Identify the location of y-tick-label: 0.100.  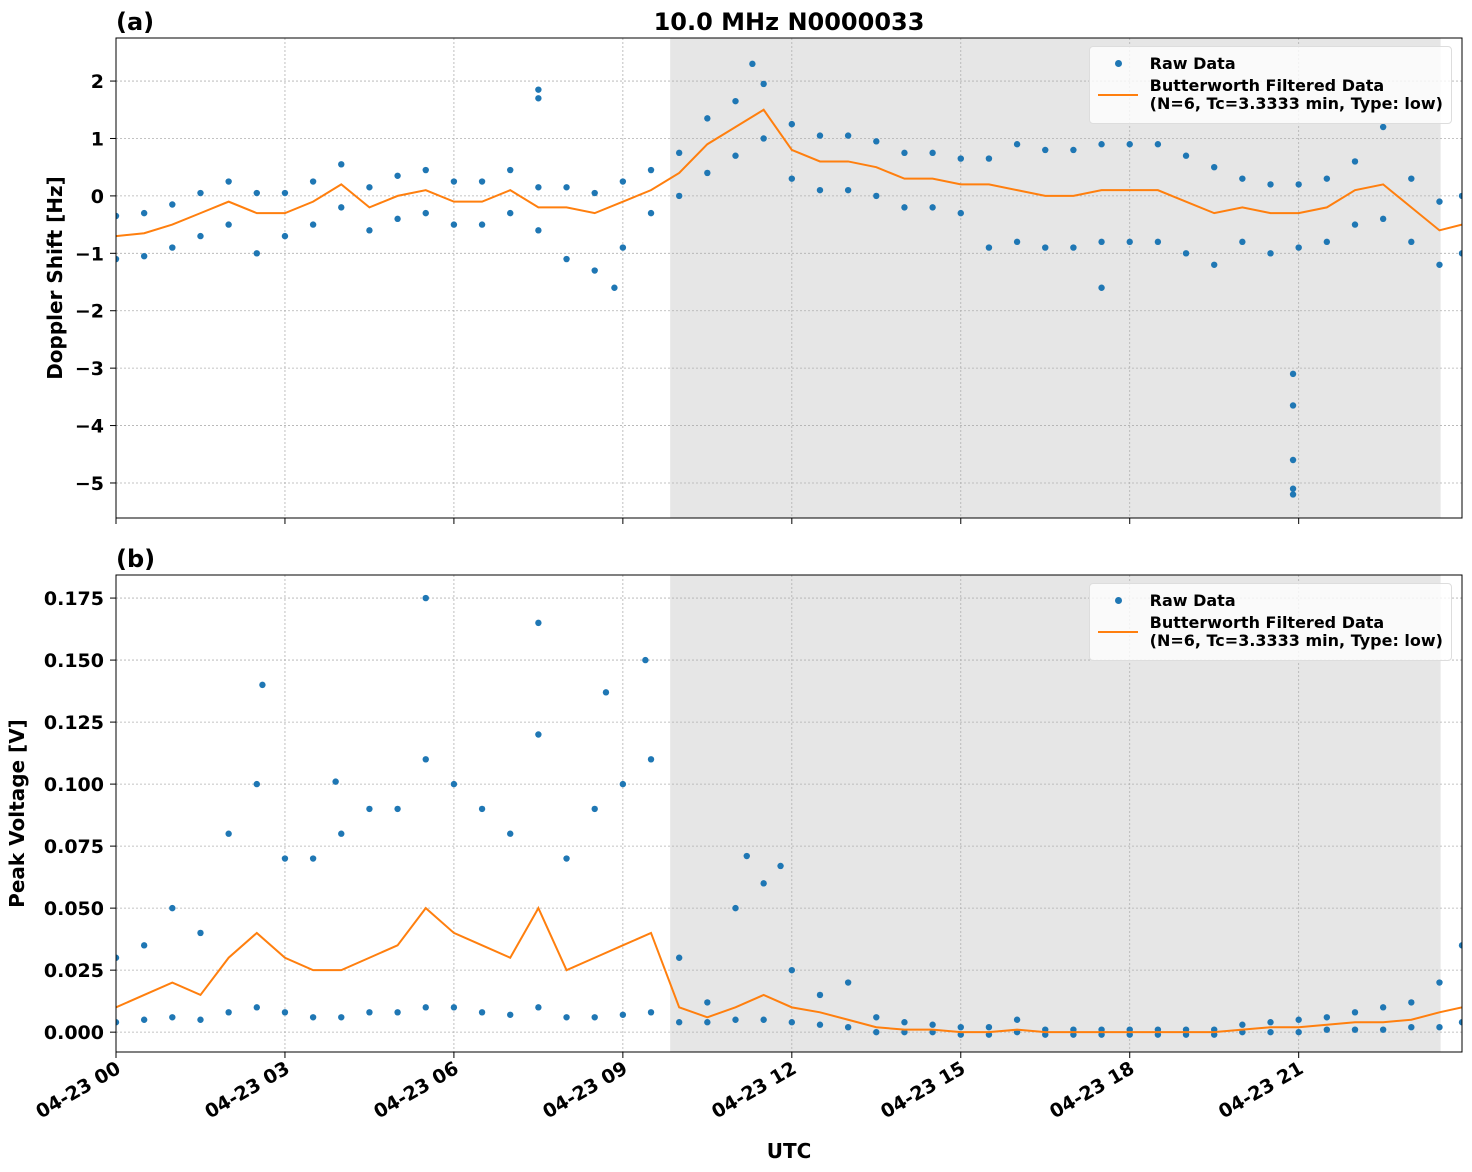
(74, 785).